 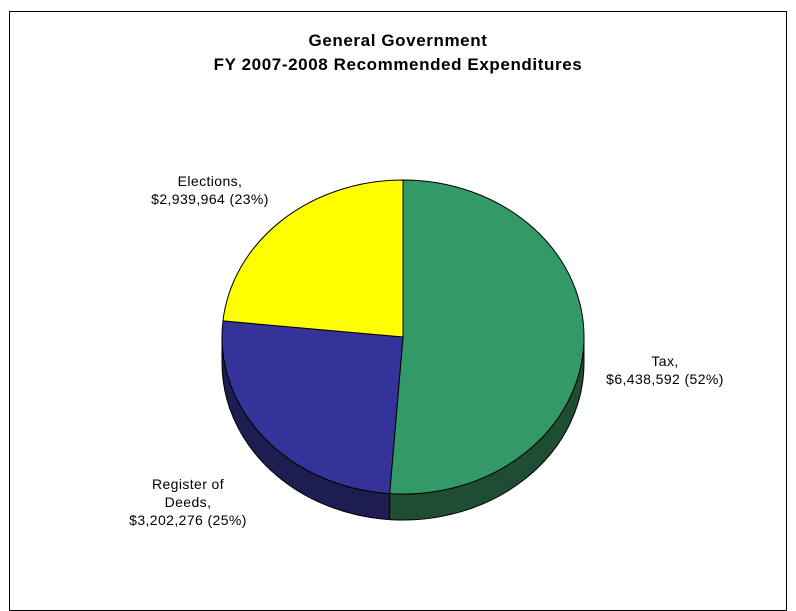 What do you see at coordinates (487, 337) in the screenshot?
I see `pie-slice-tax` at bounding box center [487, 337].